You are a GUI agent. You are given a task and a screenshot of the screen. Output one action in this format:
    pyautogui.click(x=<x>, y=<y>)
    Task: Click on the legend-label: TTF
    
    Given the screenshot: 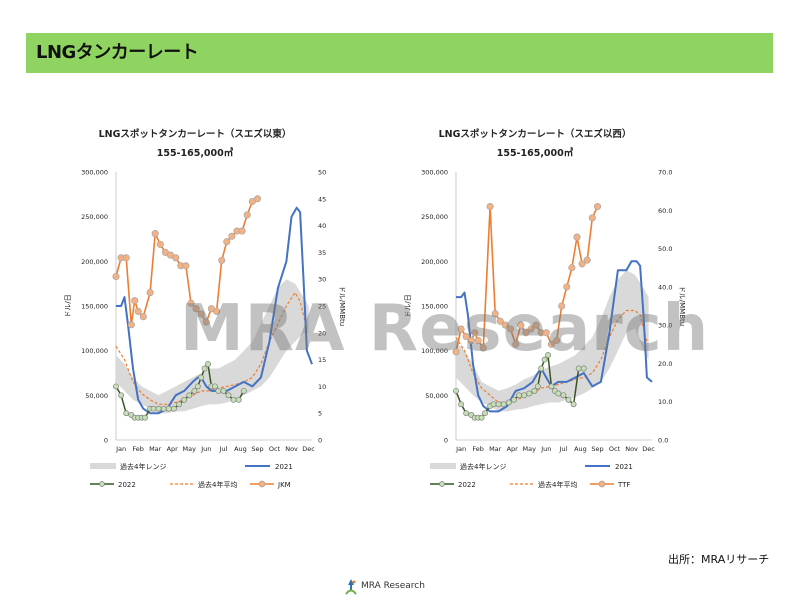 What is the action you would take?
    pyautogui.click(x=623, y=485)
    